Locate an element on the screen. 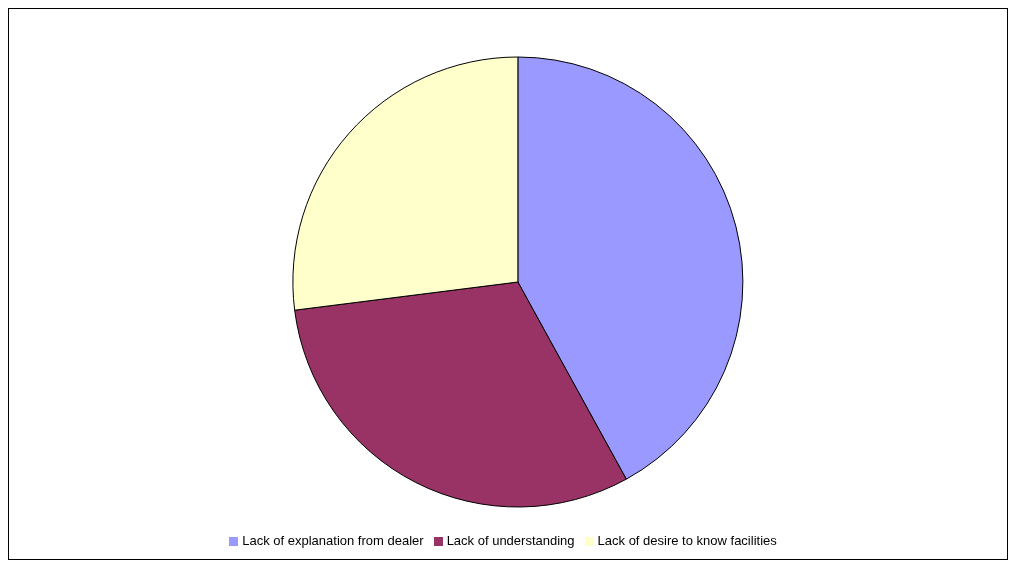 Image resolution: width=1018 pixels, height=569 pixels. legend-label: Lack of understanding is located at coordinates (510, 540).